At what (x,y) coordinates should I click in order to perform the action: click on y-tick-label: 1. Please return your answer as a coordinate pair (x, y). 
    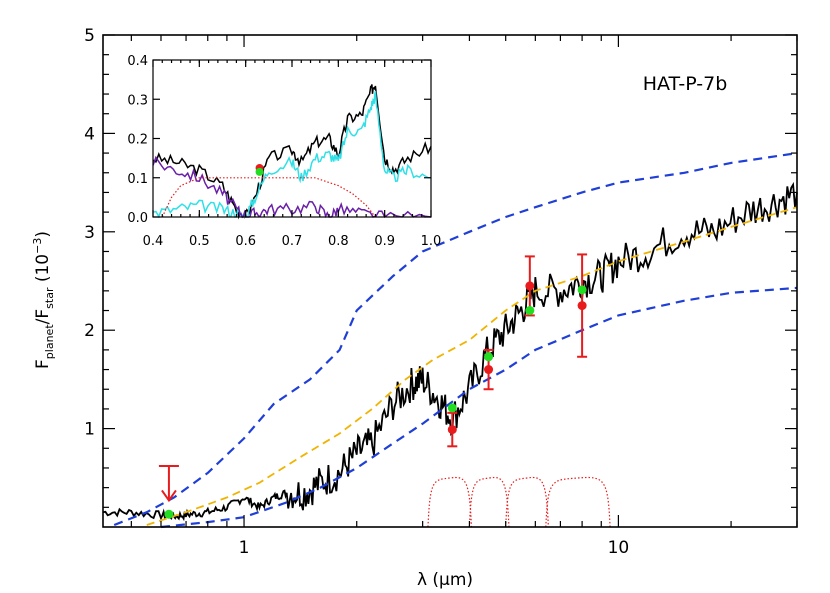
    Looking at the image, I should click on (89, 430).